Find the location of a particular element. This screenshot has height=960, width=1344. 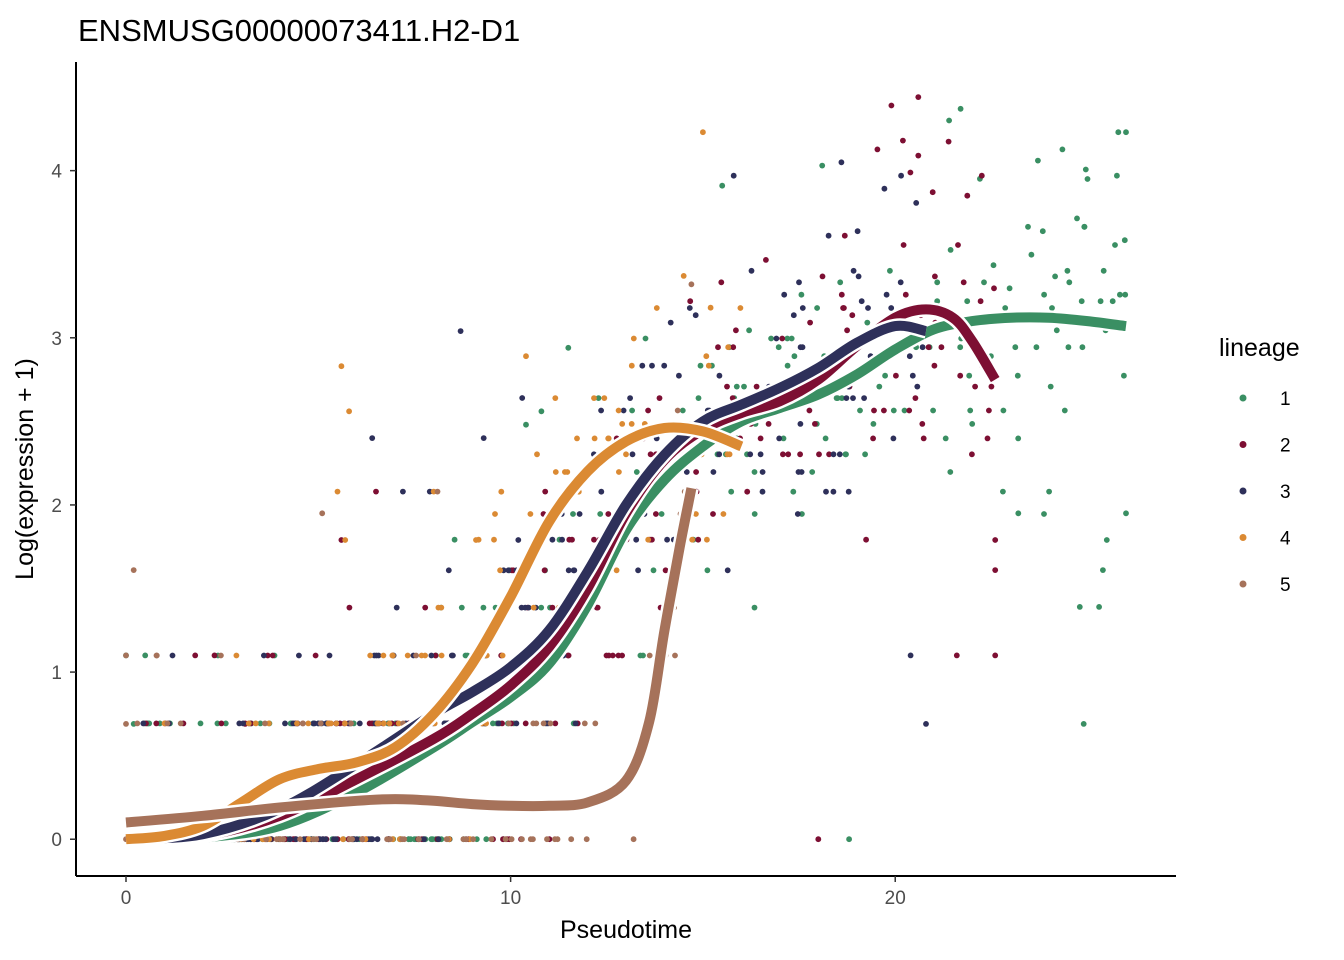

legend: lineage 1 2 3 4 5 is located at coordinates (1259, 465).